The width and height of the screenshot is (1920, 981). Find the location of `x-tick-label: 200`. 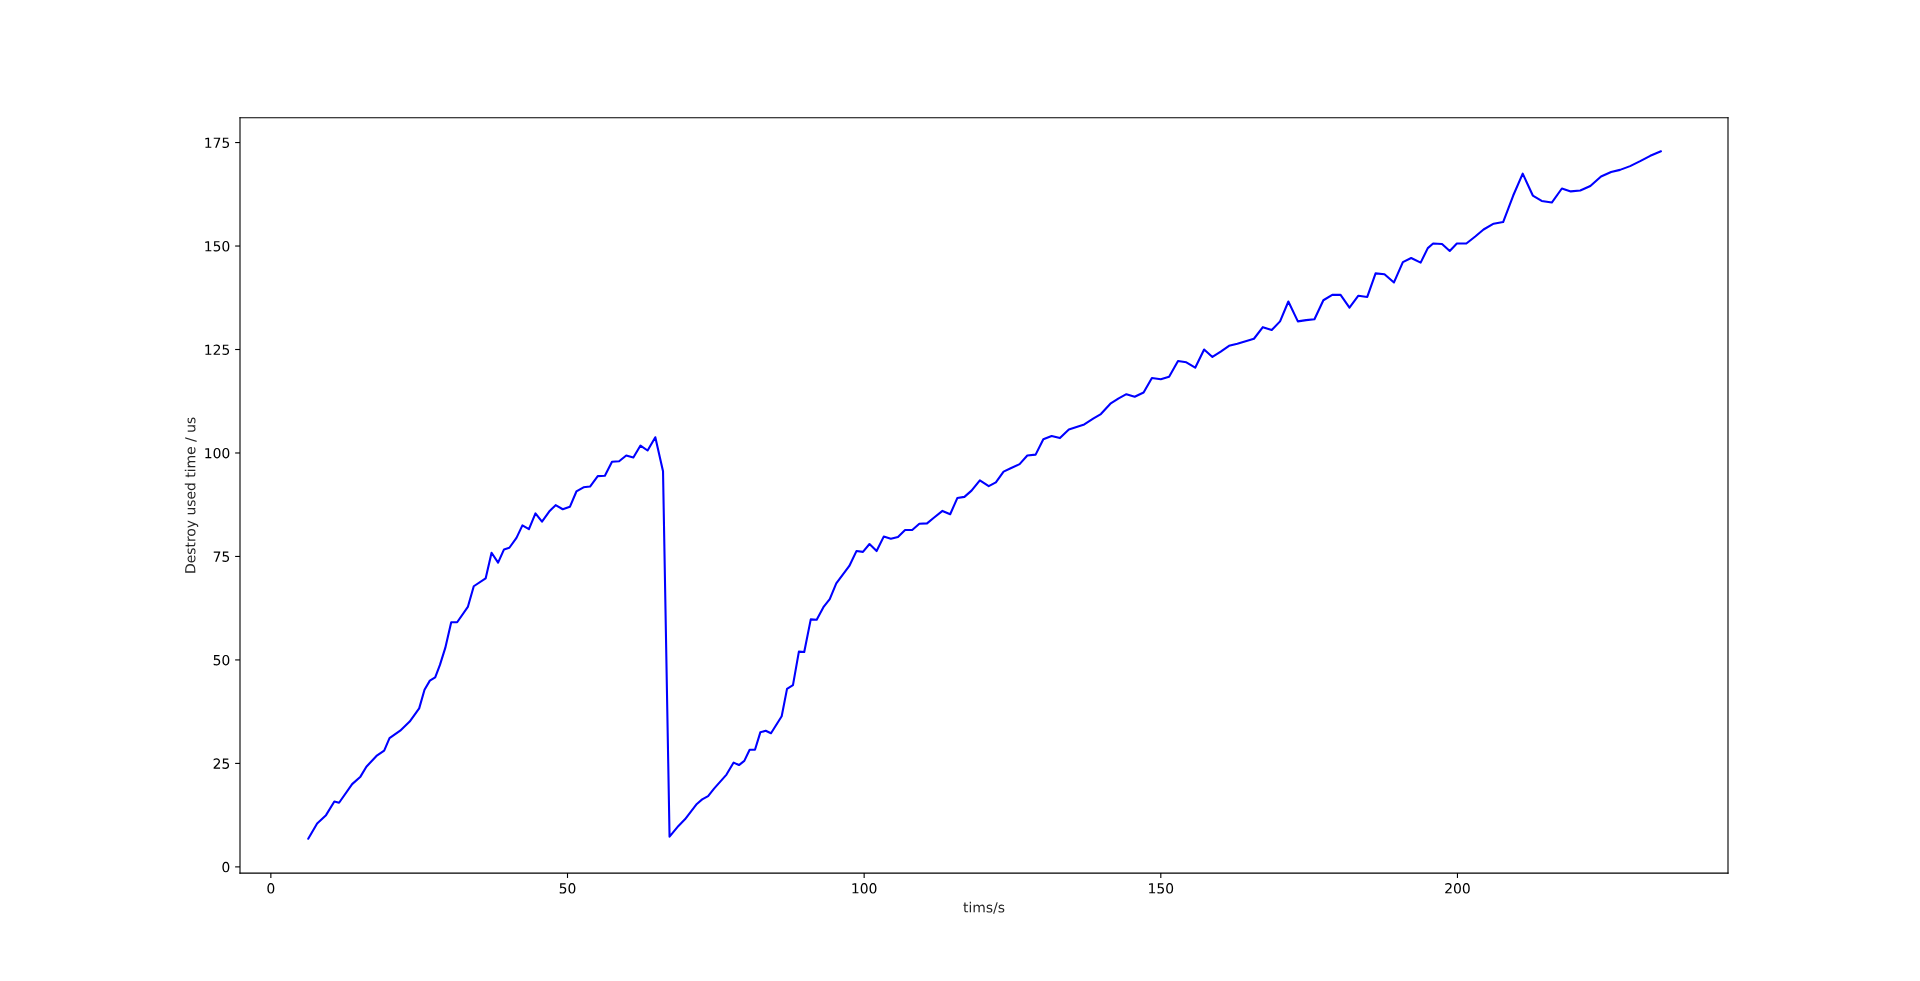

x-tick-label: 200 is located at coordinates (1457, 888).